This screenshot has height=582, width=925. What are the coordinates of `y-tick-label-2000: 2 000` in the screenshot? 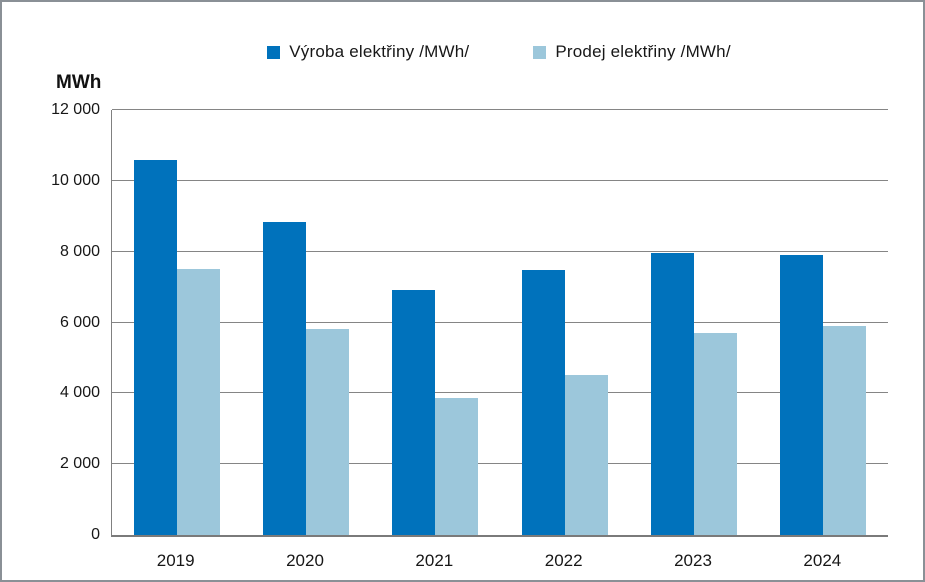 It's located at (79, 464).